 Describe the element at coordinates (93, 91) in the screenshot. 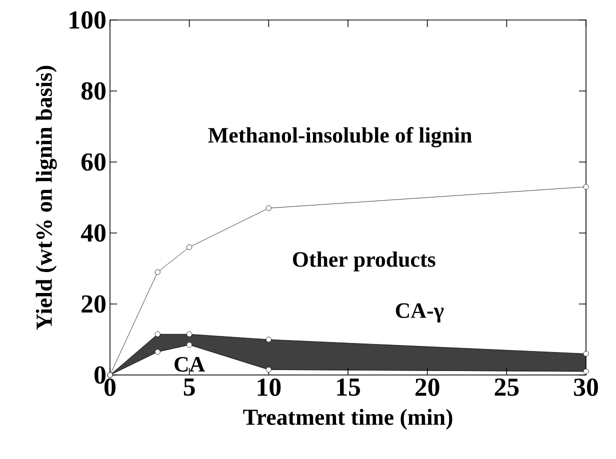

I see `y-tick-label: 80` at that location.